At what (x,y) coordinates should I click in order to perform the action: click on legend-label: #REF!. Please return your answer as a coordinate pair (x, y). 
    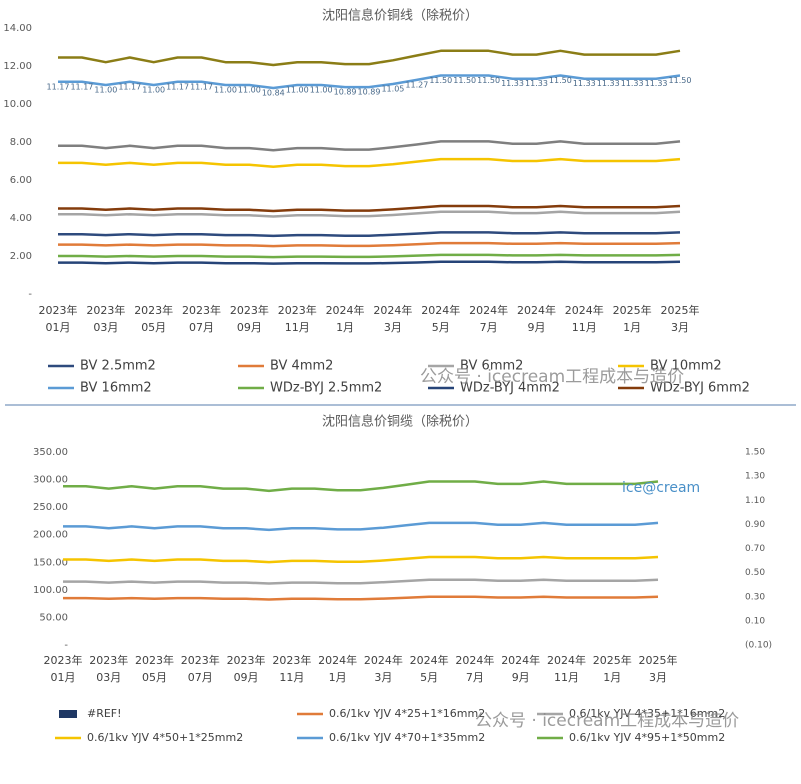
    Looking at the image, I should click on (104, 713).